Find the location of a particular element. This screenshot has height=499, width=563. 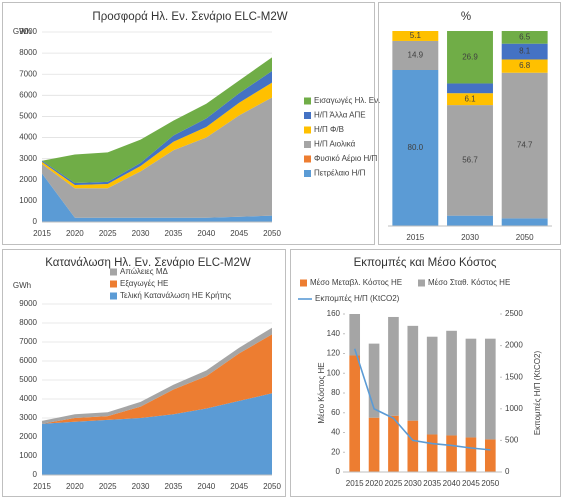

value-label: 6.1 is located at coordinates (470, 98).